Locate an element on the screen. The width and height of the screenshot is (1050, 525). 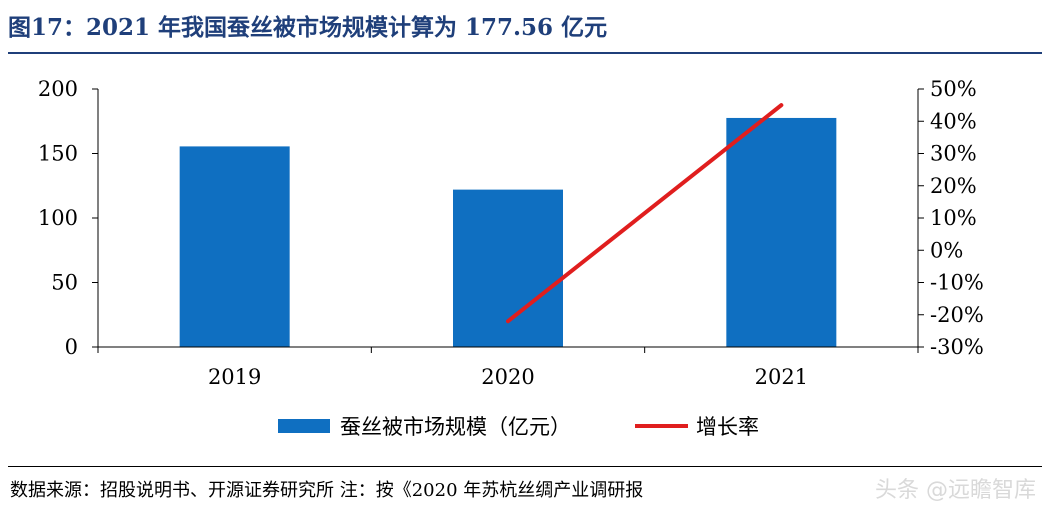
bar-2019 is located at coordinates (234, 246).